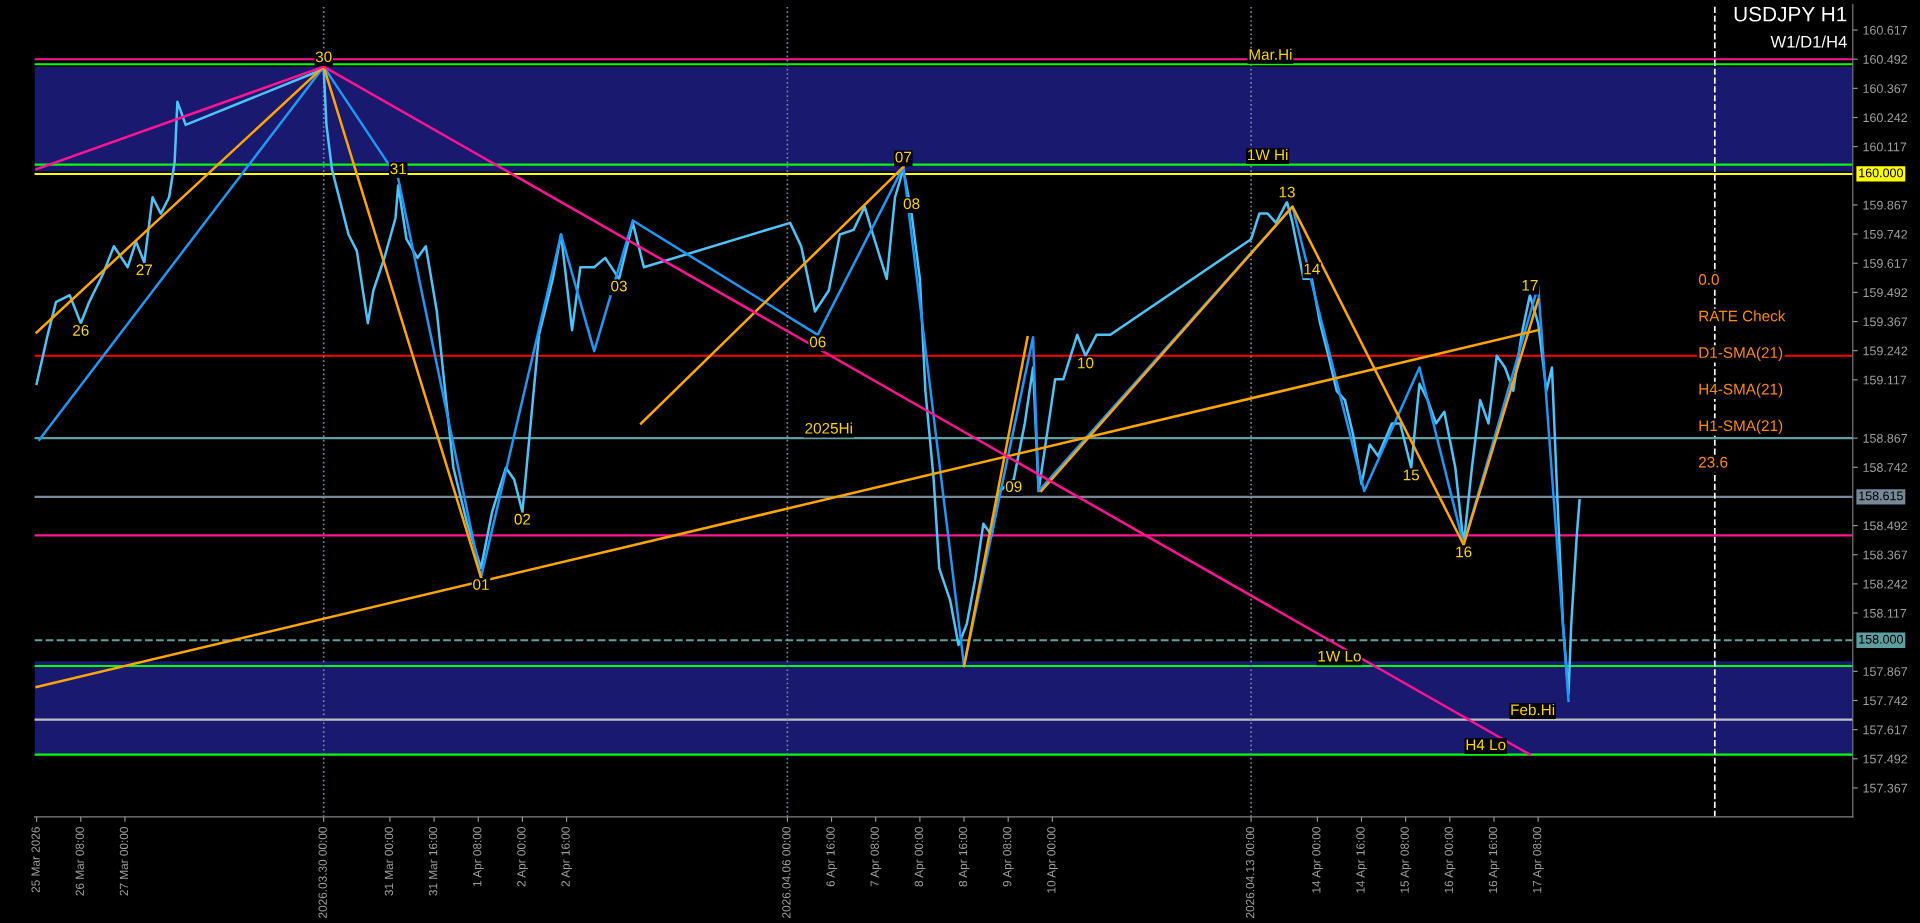 Image resolution: width=1920 pixels, height=923 pixels. Describe the element at coordinates (124, 861) in the screenshot. I see `x-tick-label: 27 Mar 00:00` at that location.